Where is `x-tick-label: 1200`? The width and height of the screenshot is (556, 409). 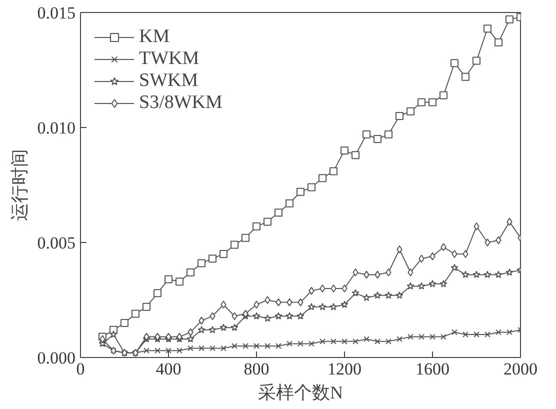 x-tick-label: 1200 is located at coordinates (345, 369).